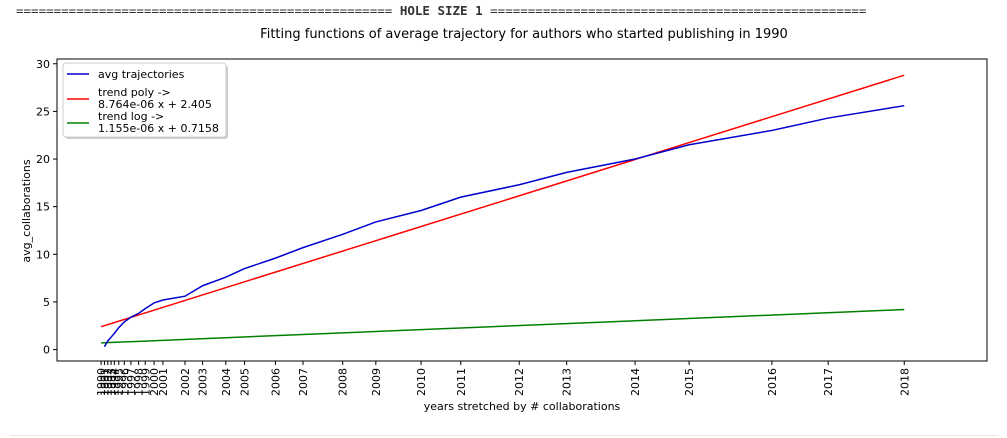 This screenshot has width=1007, height=438. I want to click on x-tick-label: 1993, so click(111, 382).